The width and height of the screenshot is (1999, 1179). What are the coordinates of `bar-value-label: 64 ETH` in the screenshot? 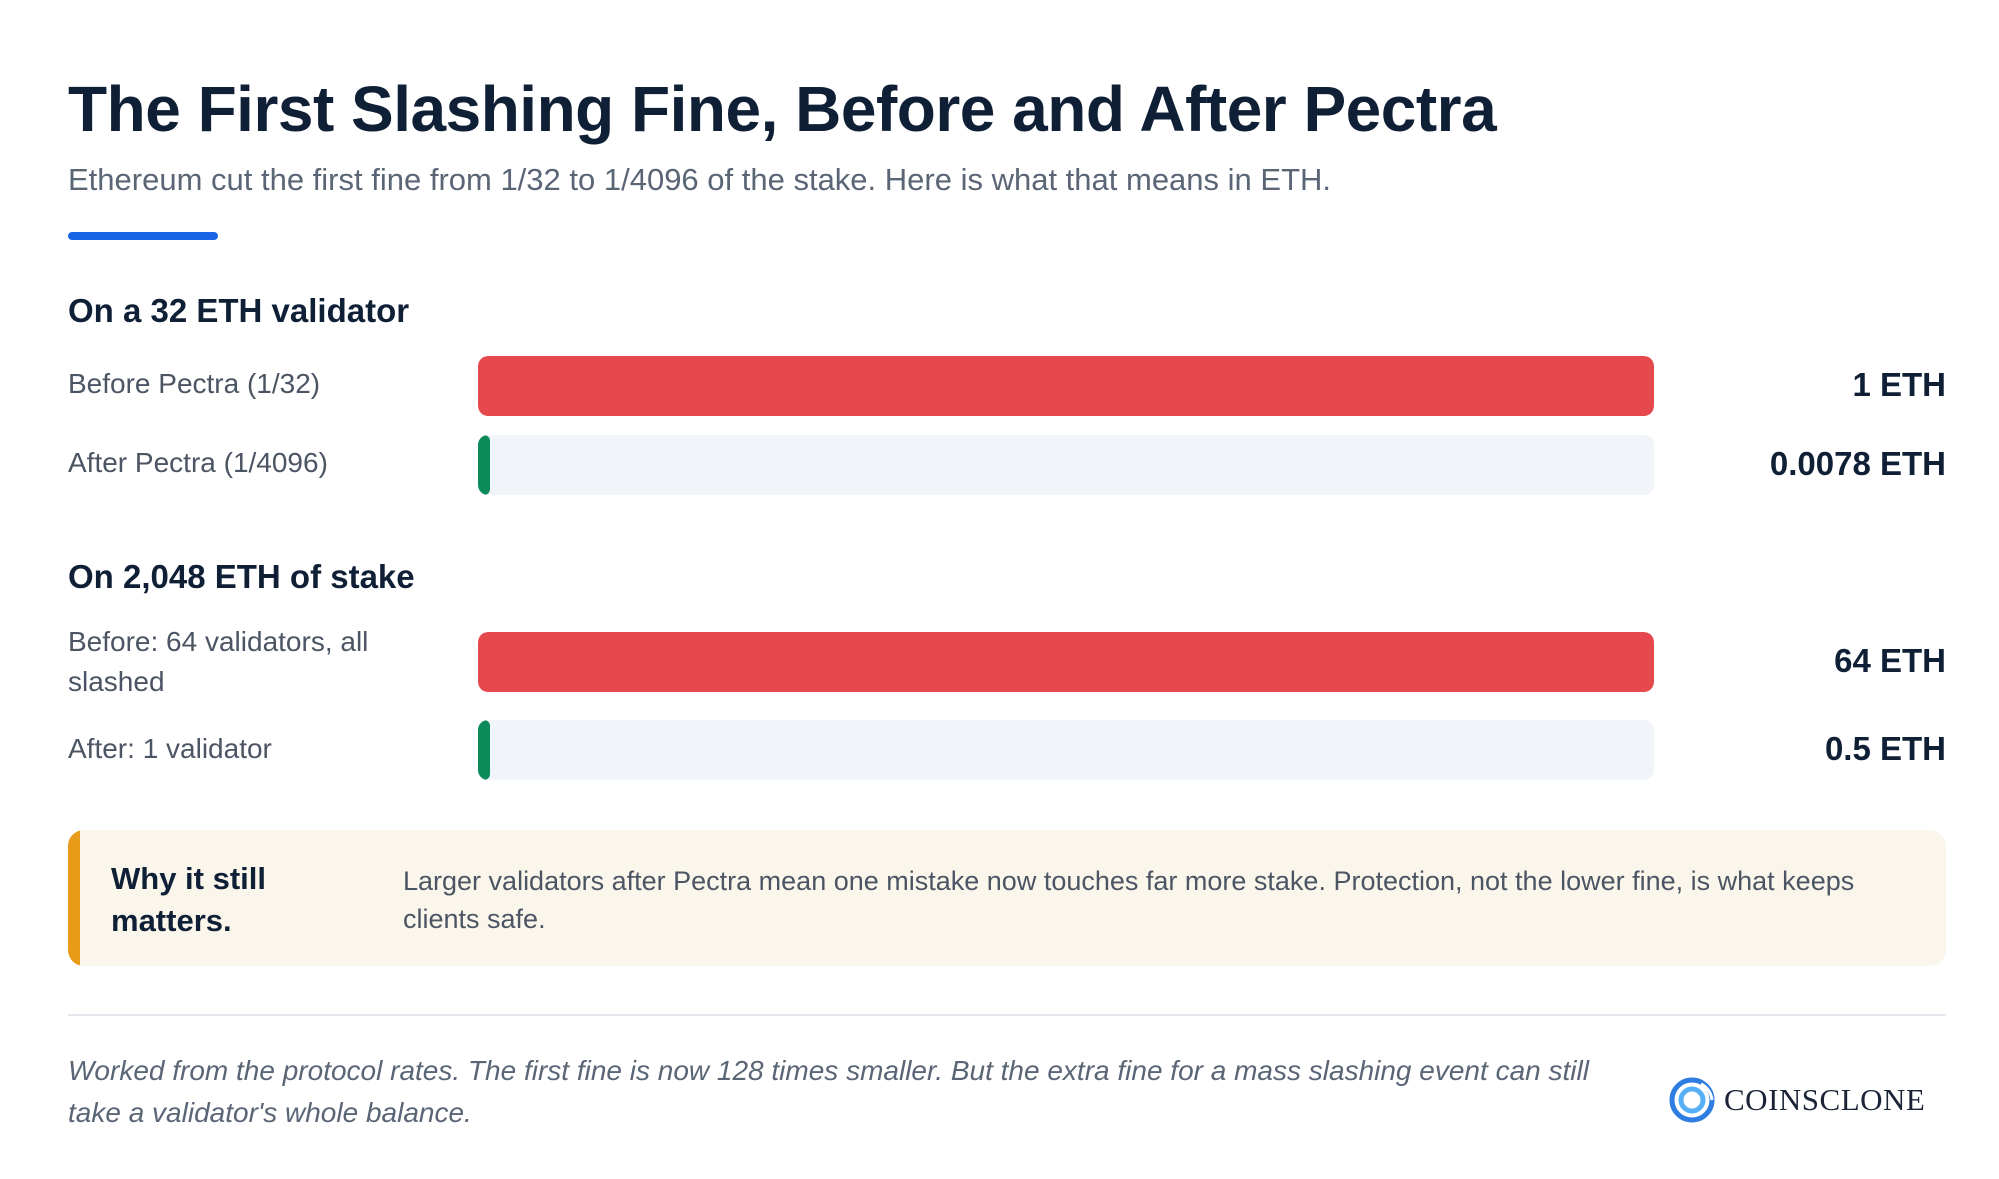 It's located at (1890, 660).